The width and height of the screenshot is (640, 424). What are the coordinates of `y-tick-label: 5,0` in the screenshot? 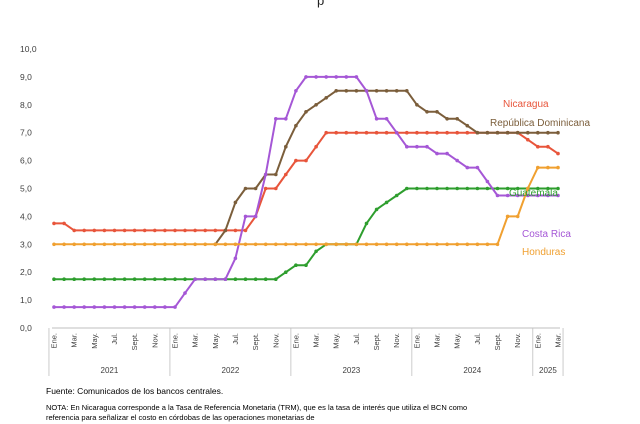 It's located at (26, 189).